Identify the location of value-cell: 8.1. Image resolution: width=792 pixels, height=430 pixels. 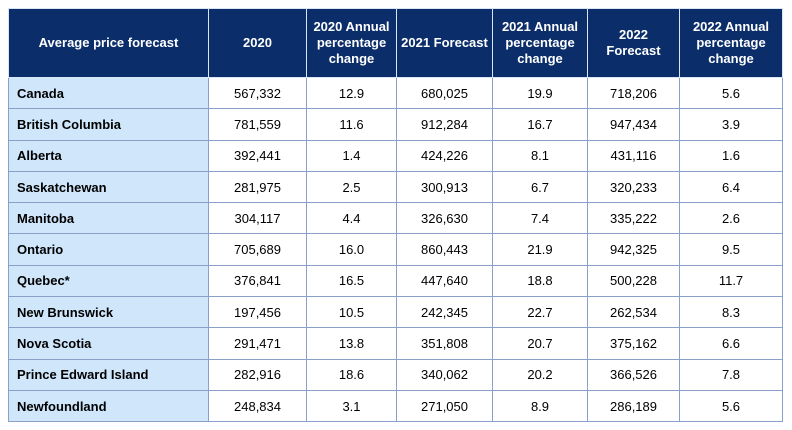
(540, 155).